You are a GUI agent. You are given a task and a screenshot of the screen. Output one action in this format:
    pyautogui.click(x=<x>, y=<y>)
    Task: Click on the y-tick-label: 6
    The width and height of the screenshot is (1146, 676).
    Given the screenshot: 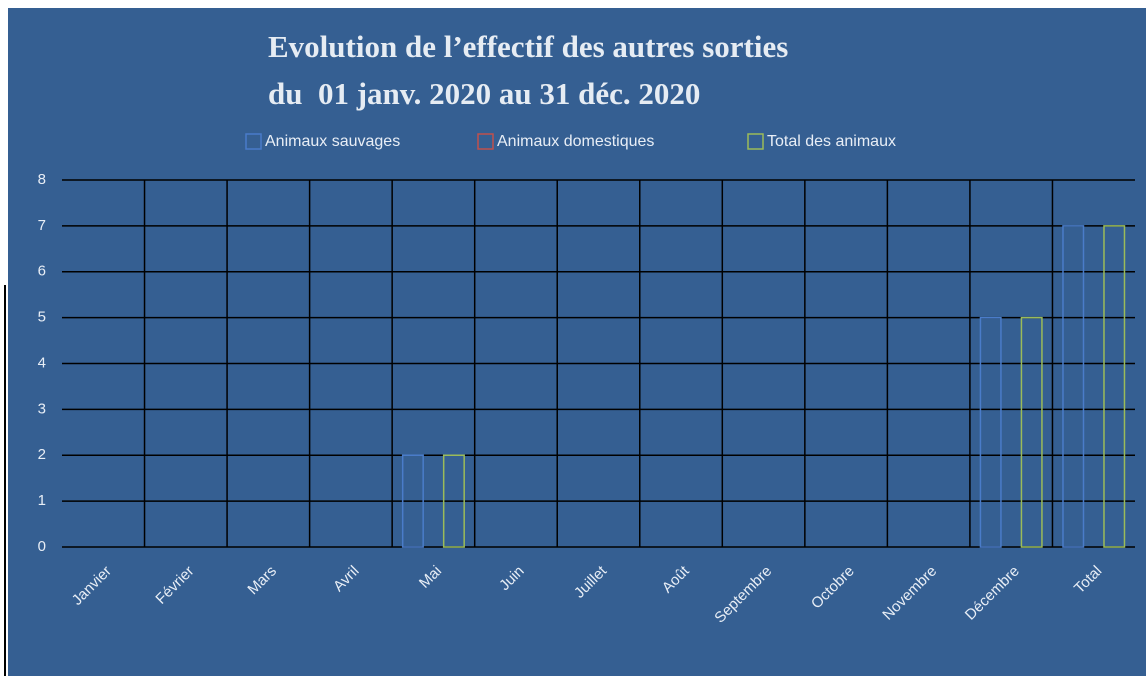 What is the action you would take?
    pyautogui.click(x=42, y=271)
    